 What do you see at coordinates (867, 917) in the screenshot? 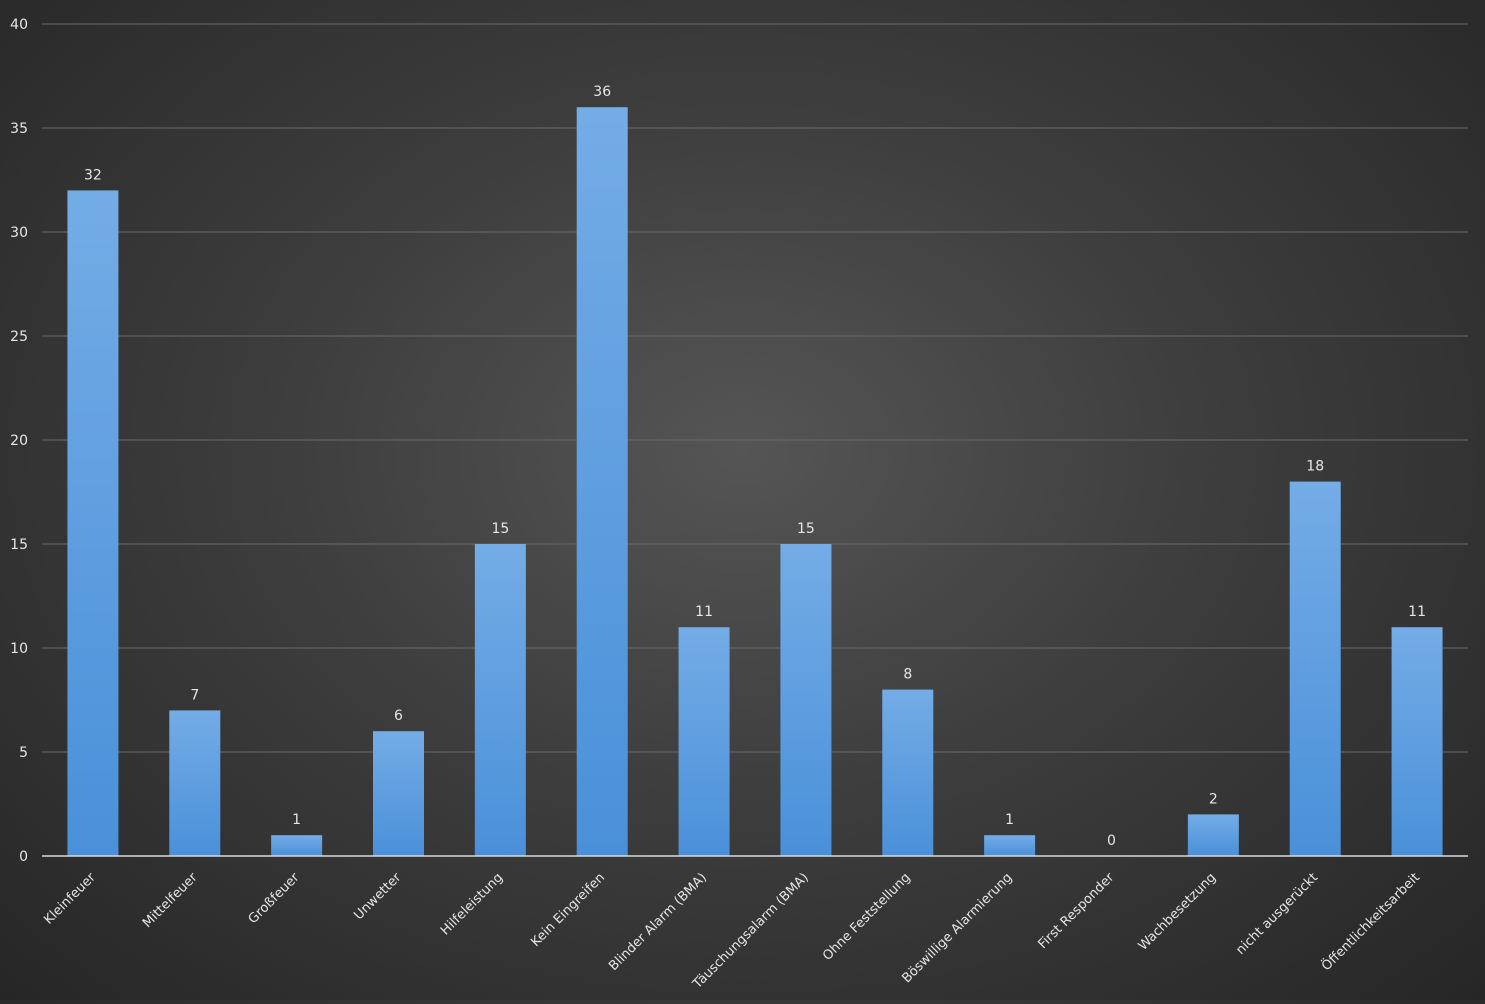
I see `x-tick-label: Ohne Feststellung` at bounding box center [867, 917].